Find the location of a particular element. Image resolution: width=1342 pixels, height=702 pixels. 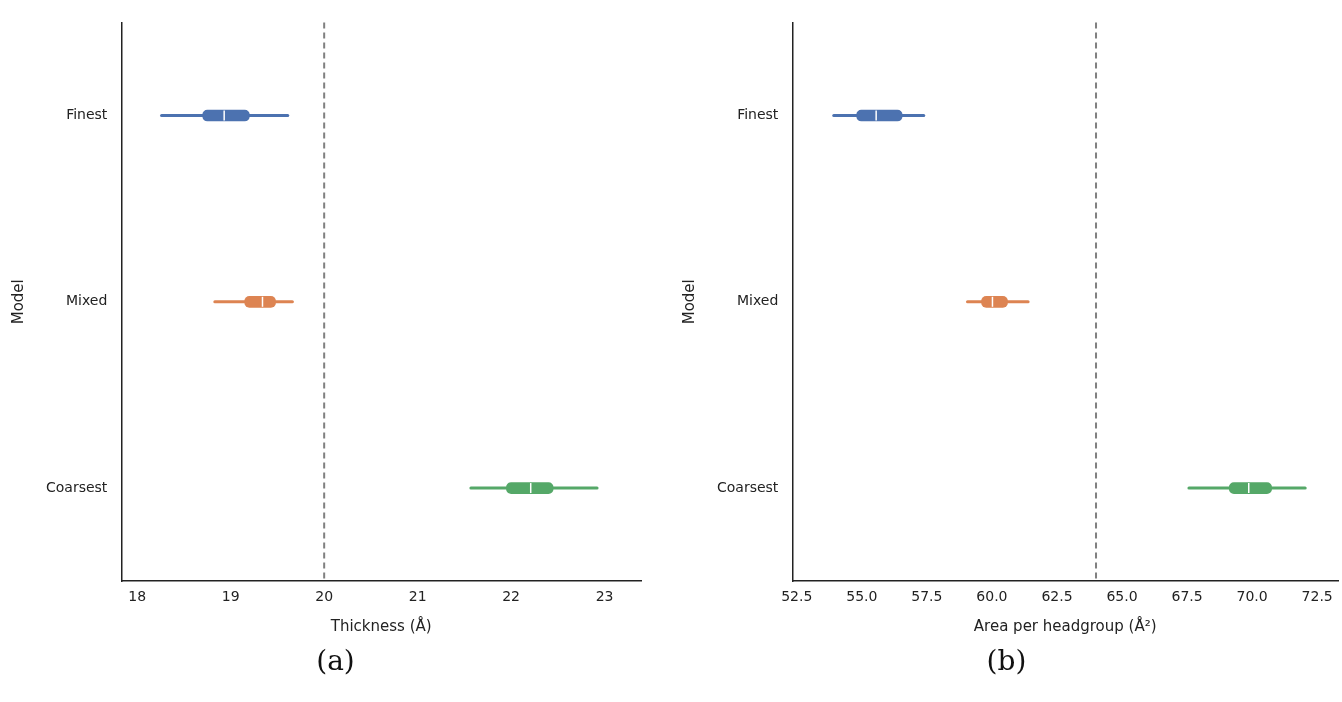

x-tick-label: 19 is located at coordinates (230, 596).